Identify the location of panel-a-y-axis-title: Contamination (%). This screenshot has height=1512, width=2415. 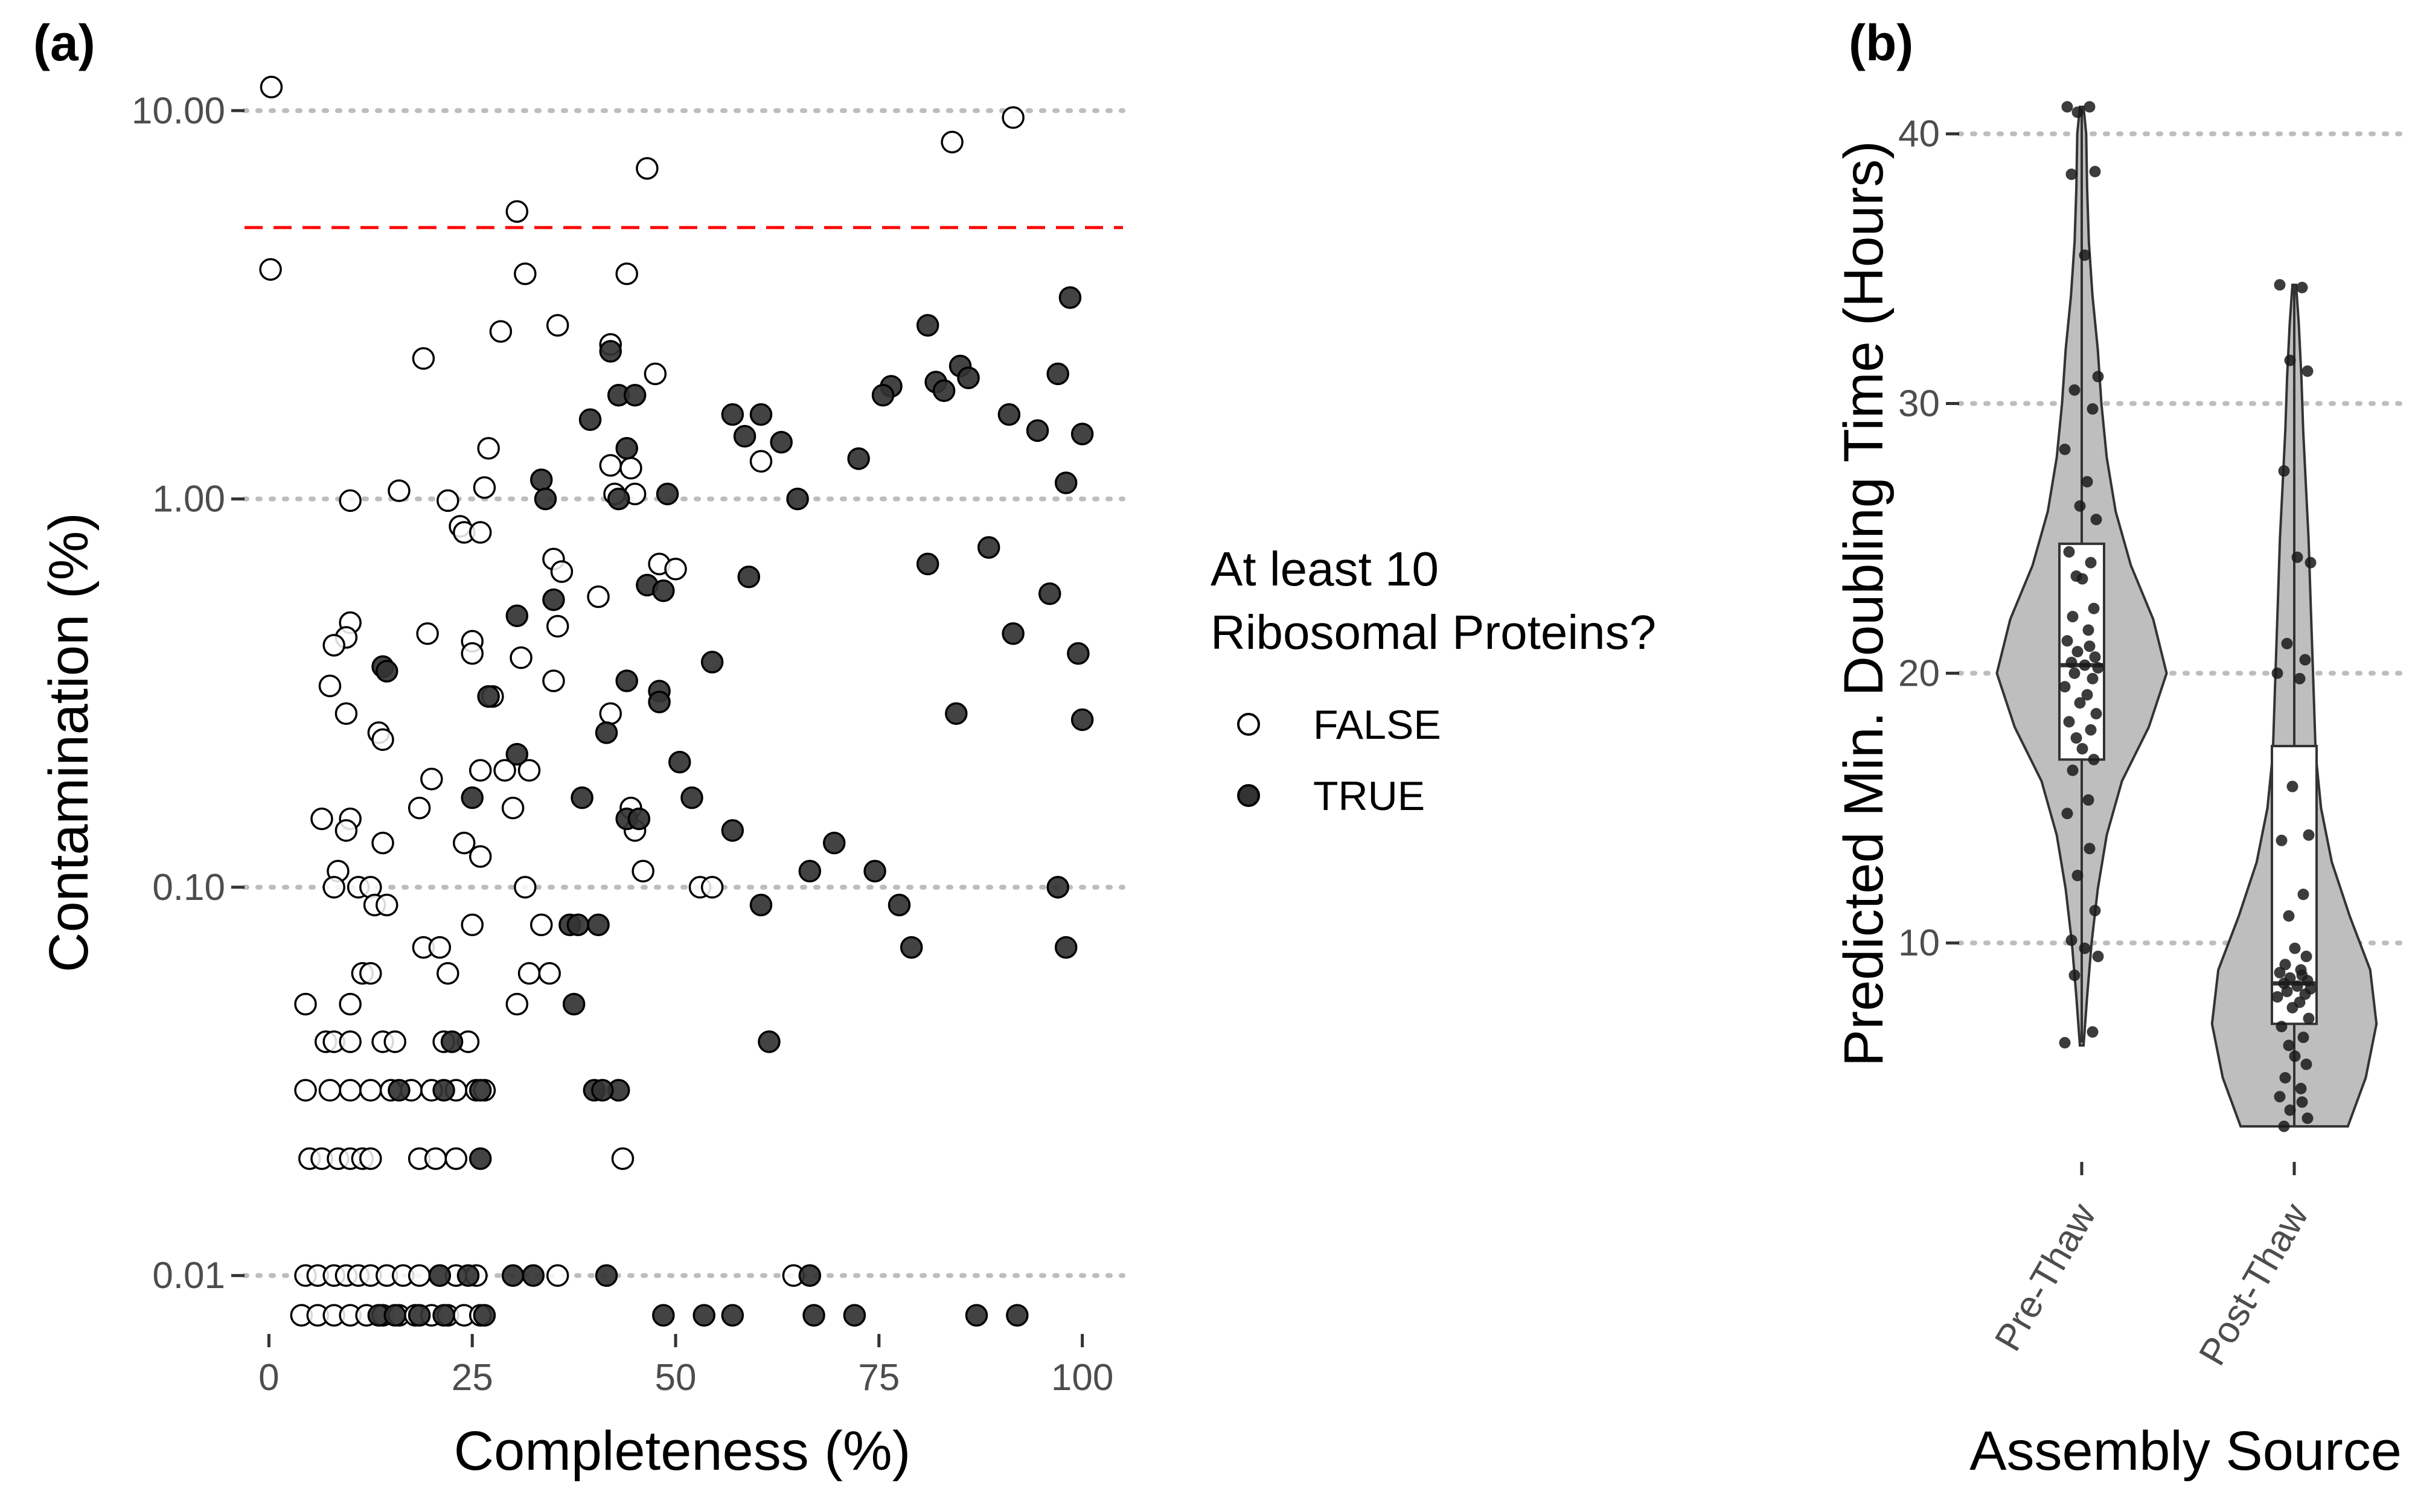
(69, 742).